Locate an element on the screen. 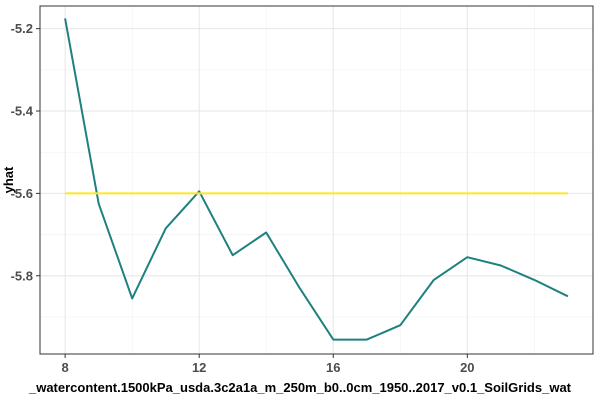 The image size is (600, 405). x-tick-label: 16 is located at coordinates (333, 367).